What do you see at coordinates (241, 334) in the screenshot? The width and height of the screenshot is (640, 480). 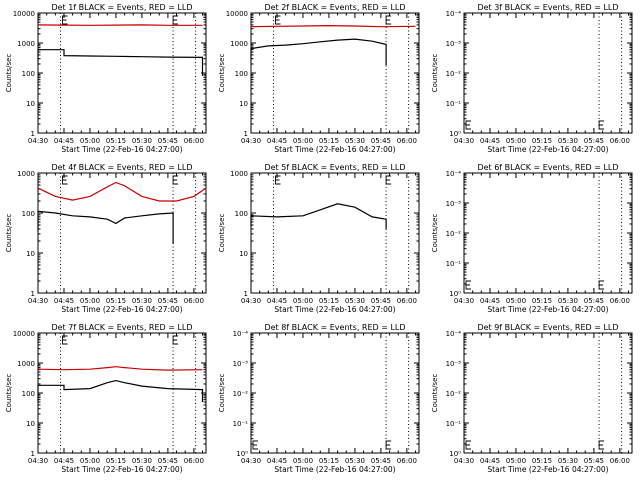 I see `y-tick-label: 10⁻⁴` at bounding box center [241, 334].